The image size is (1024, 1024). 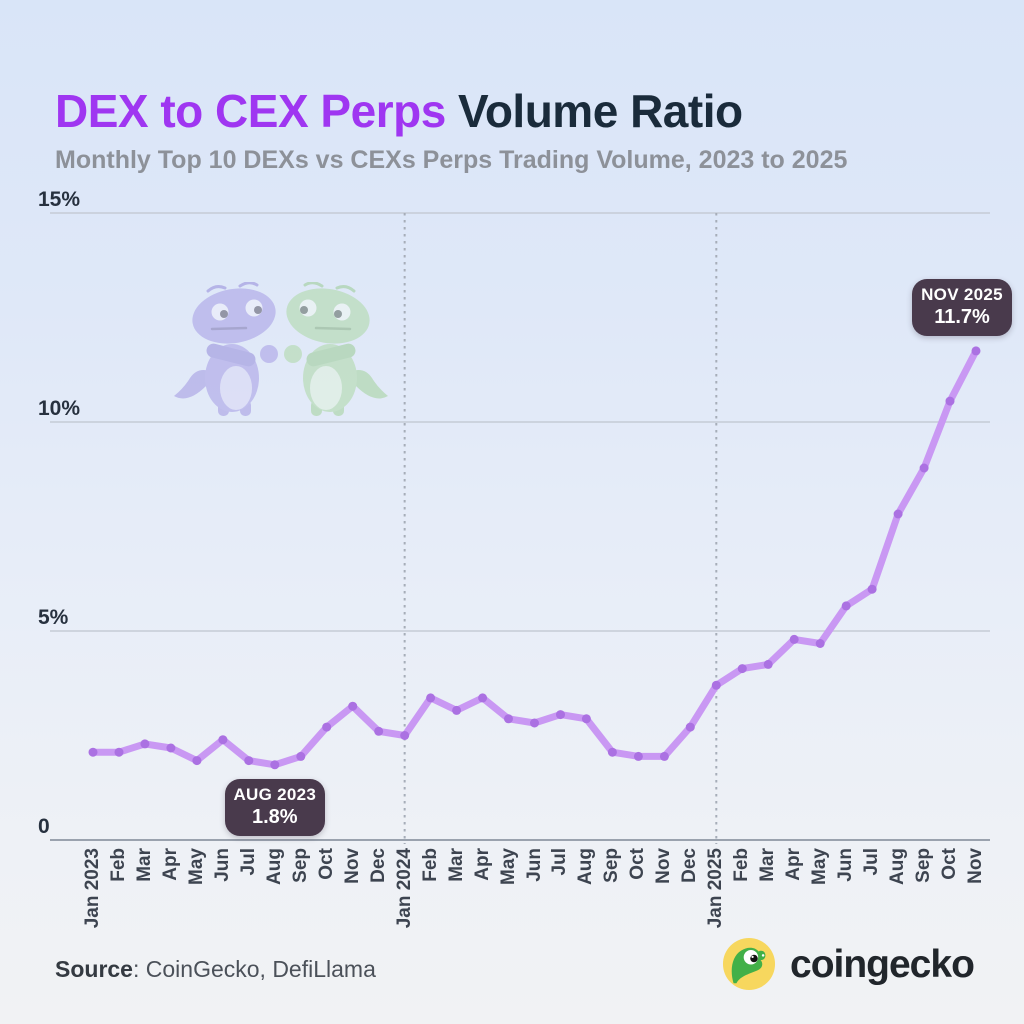 I want to click on annotation-month-label: AUG 2023, so click(x=275, y=794).